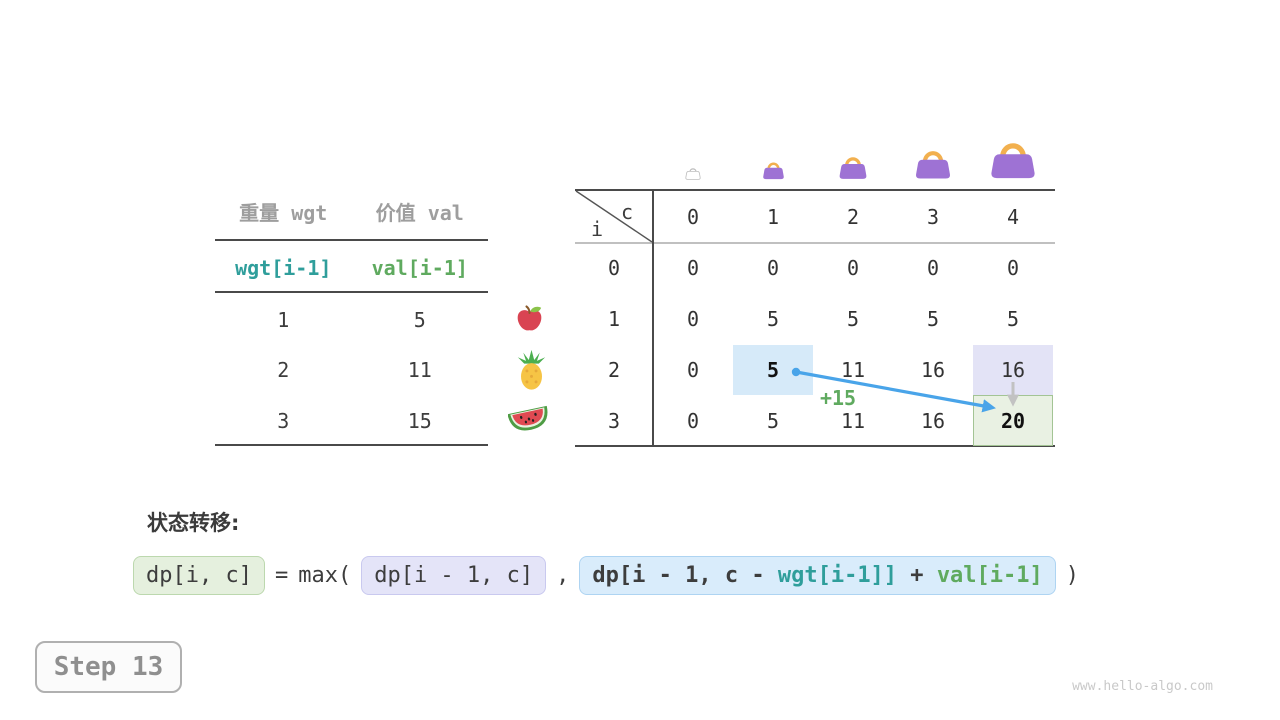 This screenshot has height=720, width=1280. What do you see at coordinates (614, 319) in the screenshot?
I see `dp-row-header-1: 1` at bounding box center [614, 319].